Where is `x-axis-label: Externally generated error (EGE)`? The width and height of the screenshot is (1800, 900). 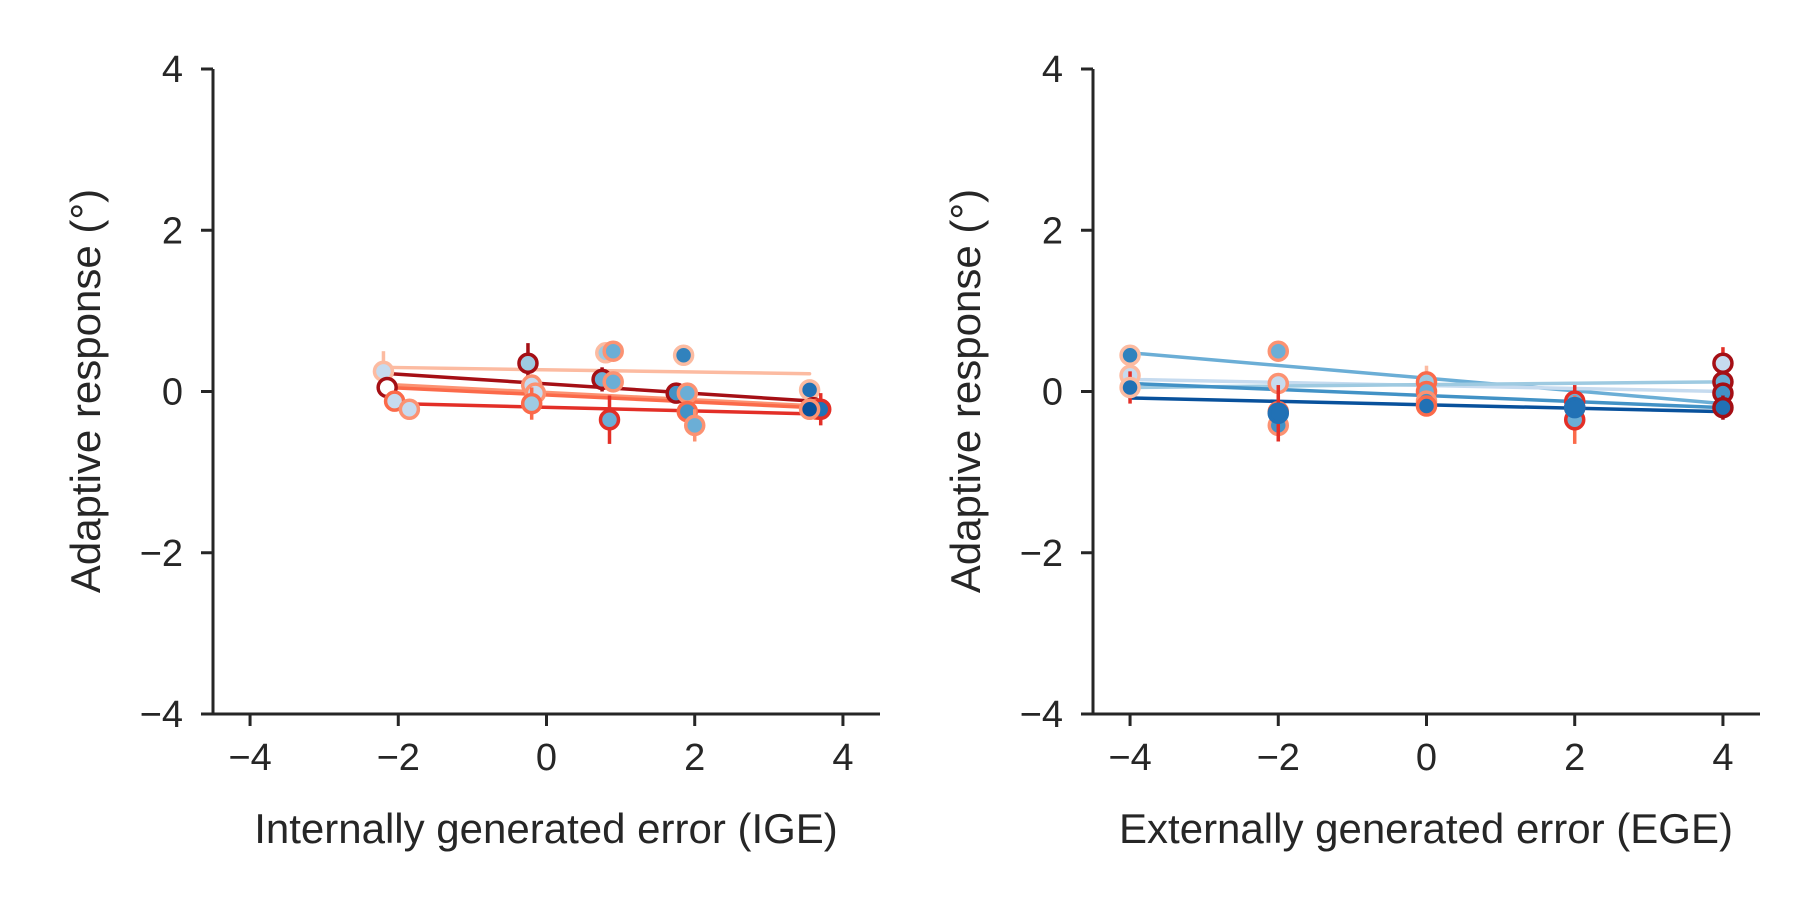
x-axis-label: Externally generated error (EGE) is located at coordinates (1426, 828).